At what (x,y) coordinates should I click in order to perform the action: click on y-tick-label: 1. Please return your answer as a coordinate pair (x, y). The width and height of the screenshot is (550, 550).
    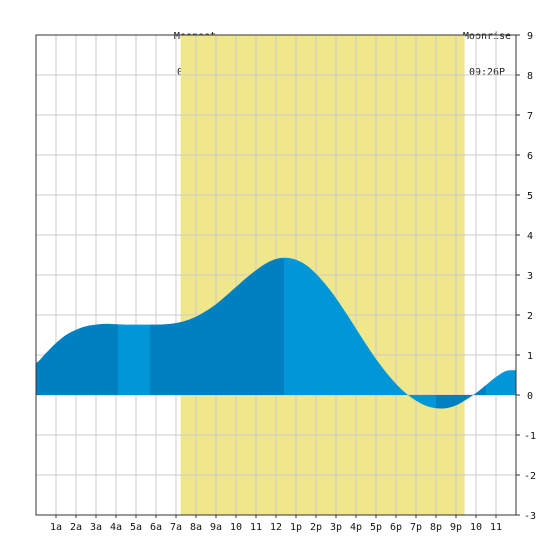
    Looking at the image, I should click on (530, 356).